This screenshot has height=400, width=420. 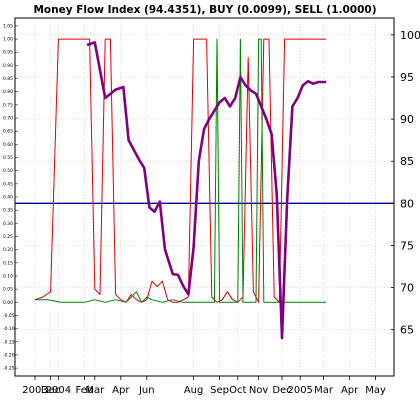 What do you see at coordinates (8, 53) in the screenshot?
I see `left-tick-label-2: 0.95` at bounding box center [8, 53].